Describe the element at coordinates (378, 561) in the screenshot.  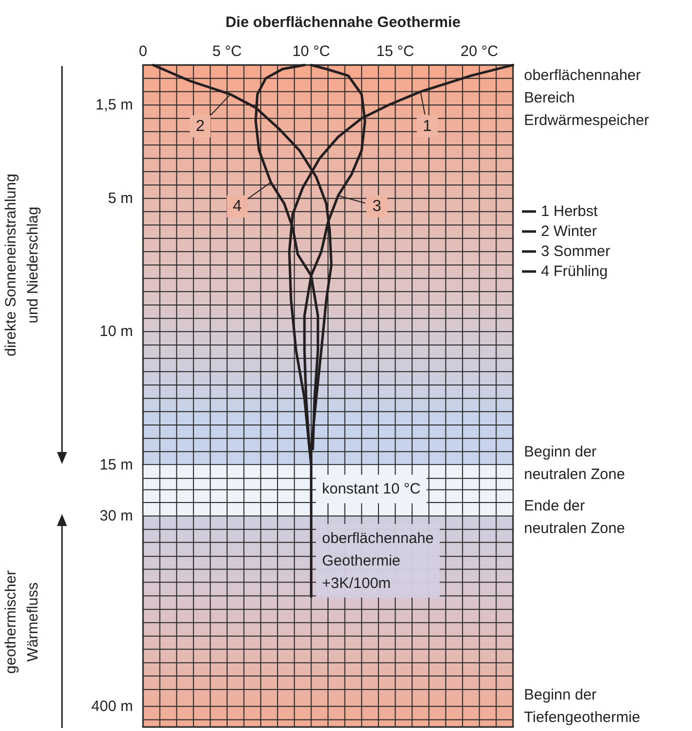
I see `annotation: oberflächennahe Geothermie +3K/100m` at that location.